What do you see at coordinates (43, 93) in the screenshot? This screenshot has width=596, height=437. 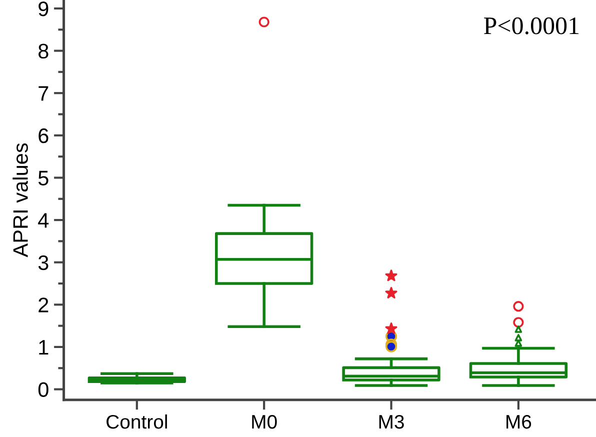 I see `y-tick-label: 7` at bounding box center [43, 93].